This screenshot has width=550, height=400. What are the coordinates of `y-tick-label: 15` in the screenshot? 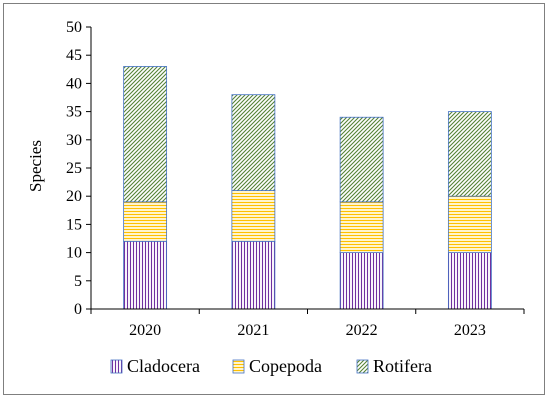 It's located at (74, 224).